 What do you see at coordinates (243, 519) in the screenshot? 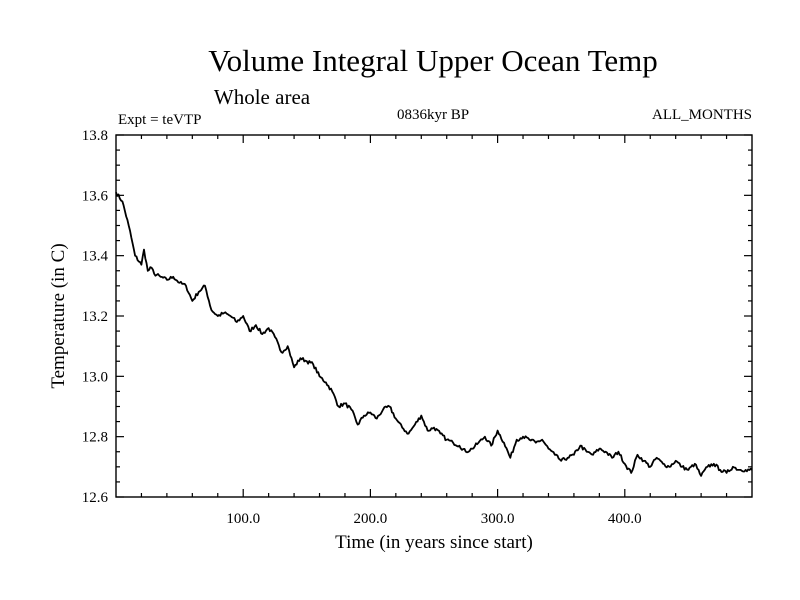
I see `x-tick-label: 100.0` at bounding box center [243, 519].